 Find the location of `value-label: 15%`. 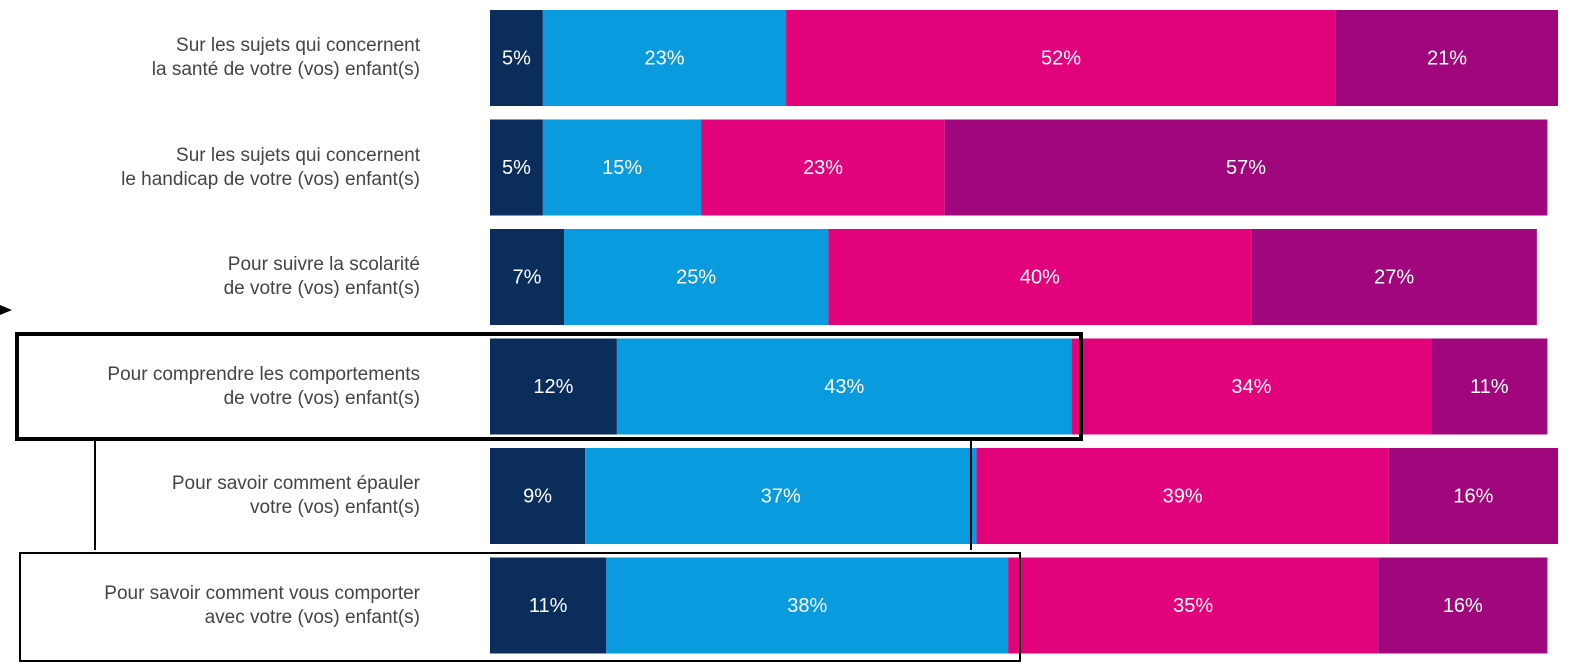

value-label: 15% is located at coordinates (622, 168).